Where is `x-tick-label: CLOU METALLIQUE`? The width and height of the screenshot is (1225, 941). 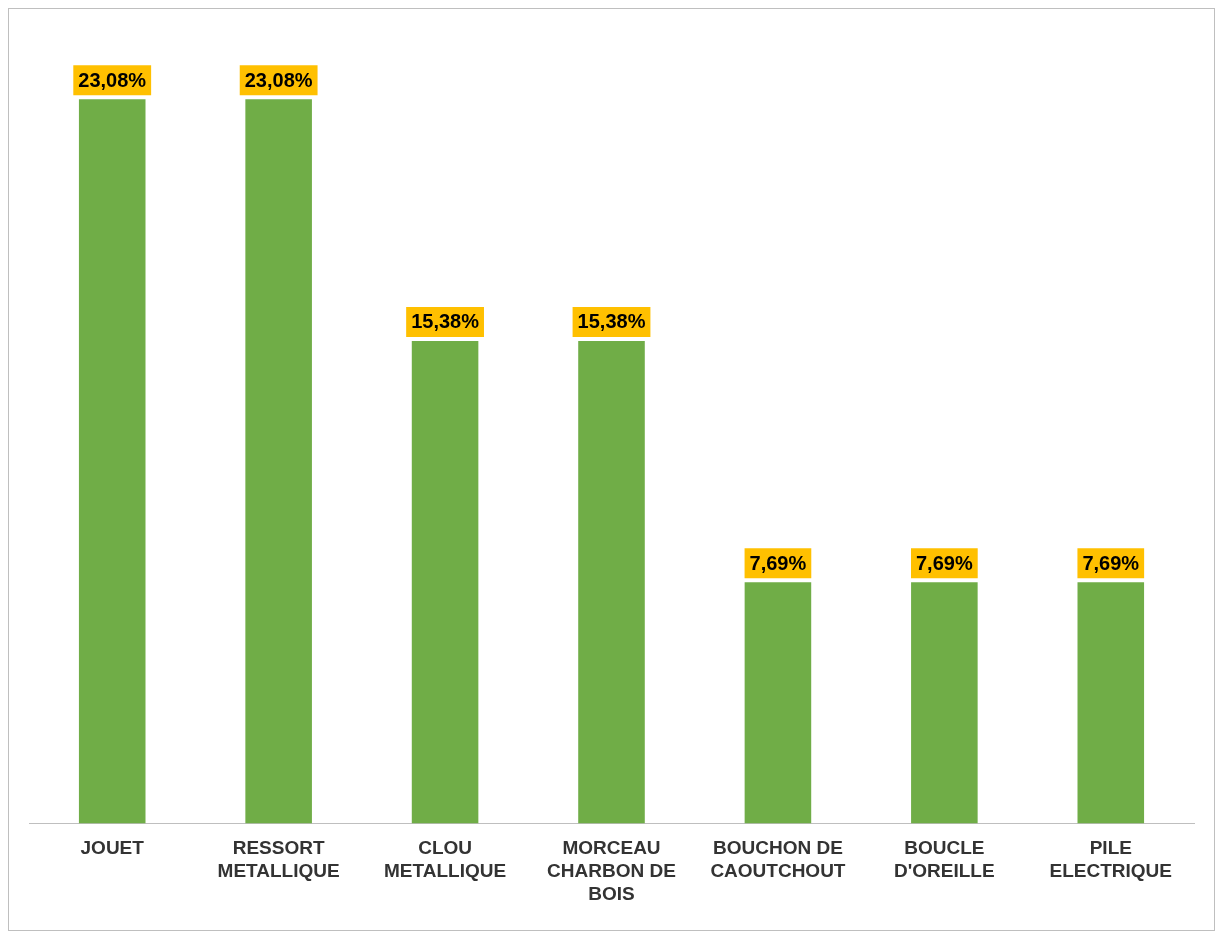
x-tick-label: CLOU METALLIQUE is located at coordinates (445, 859).